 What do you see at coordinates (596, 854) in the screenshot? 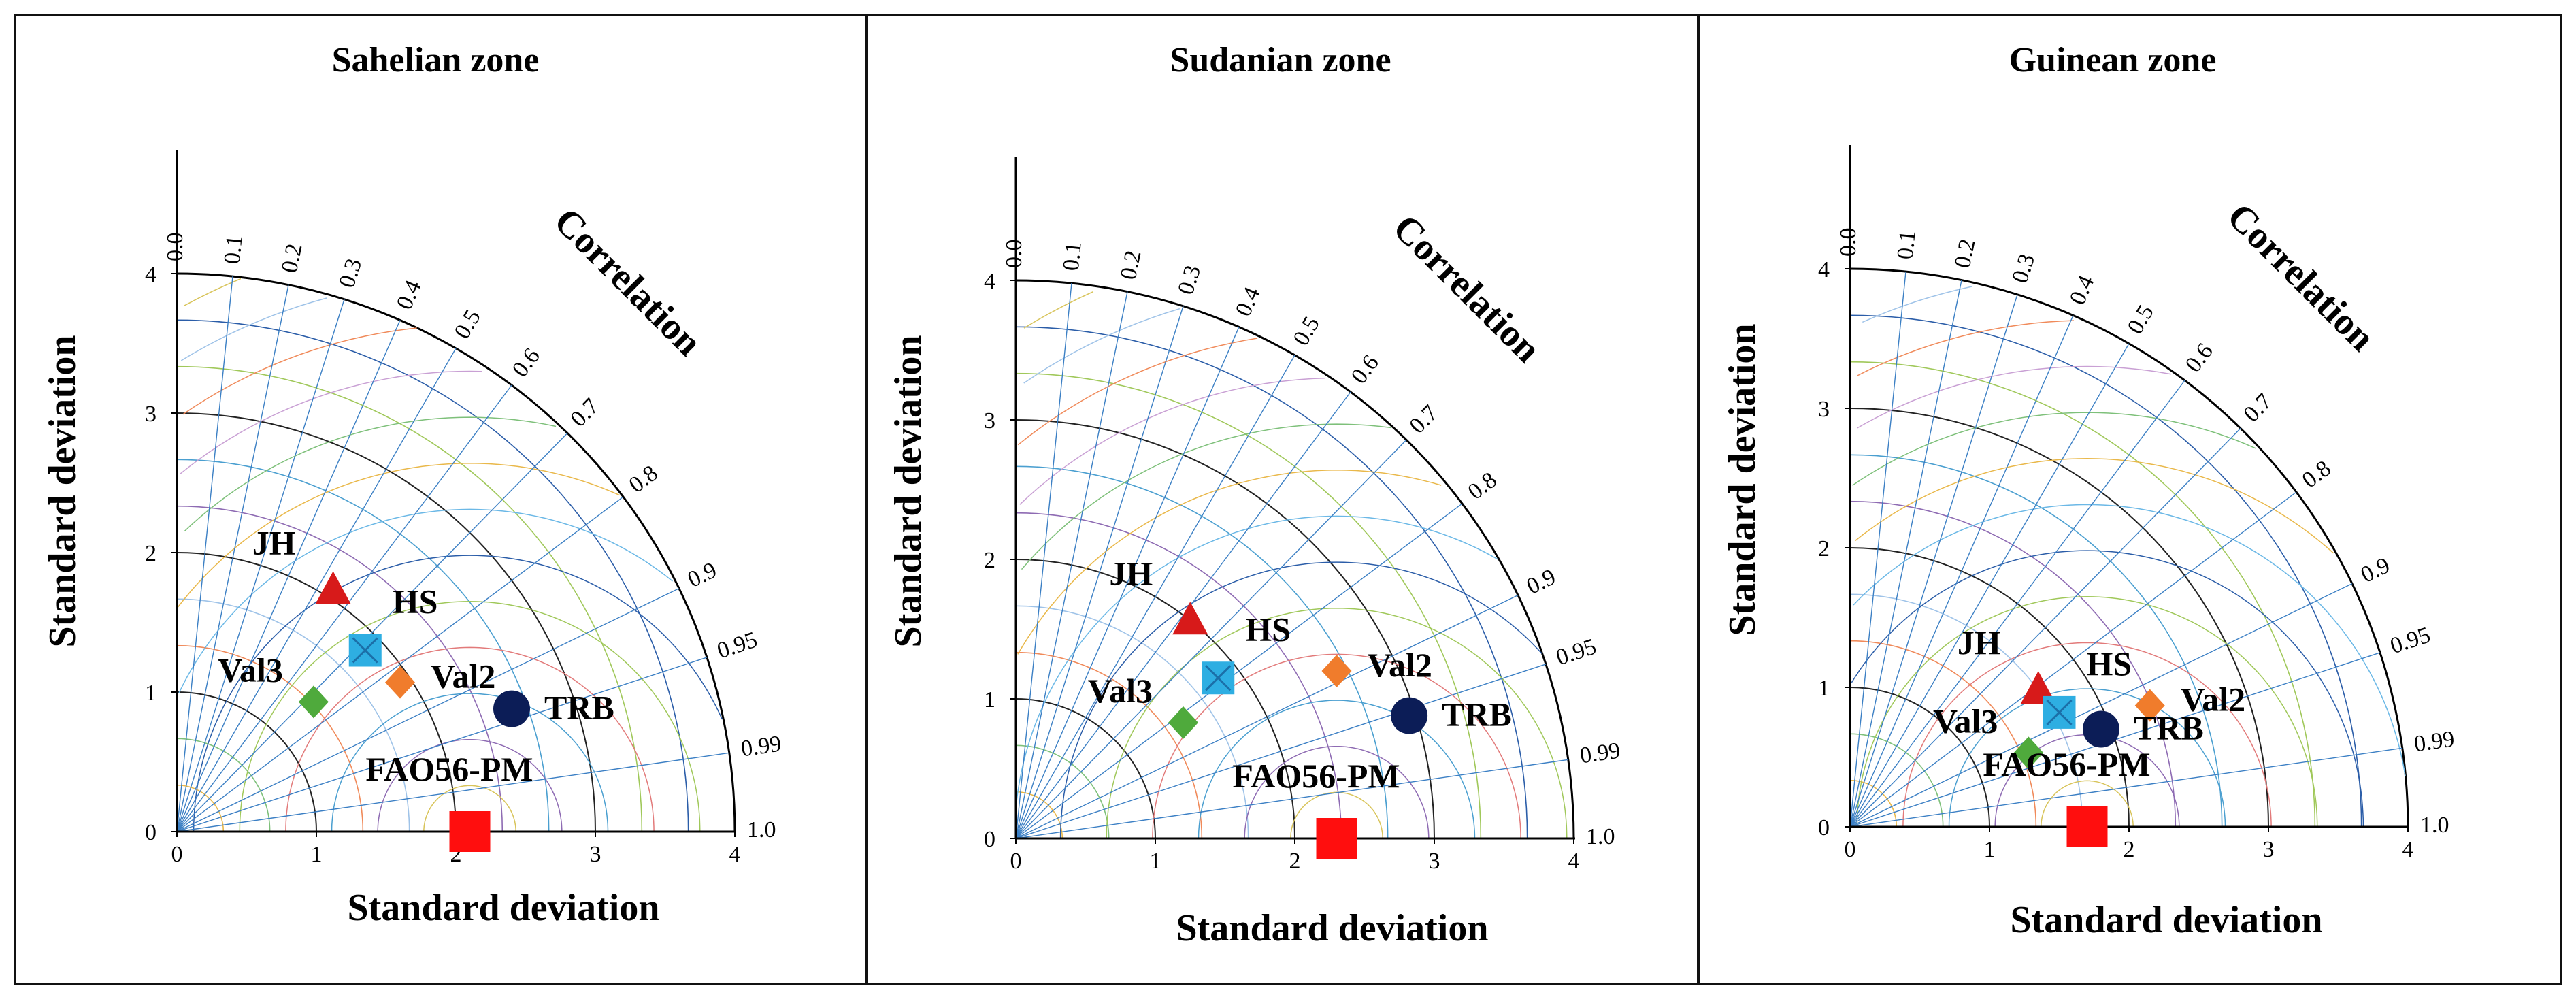
I see `x-tick-label: 3` at bounding box center [596, 854].